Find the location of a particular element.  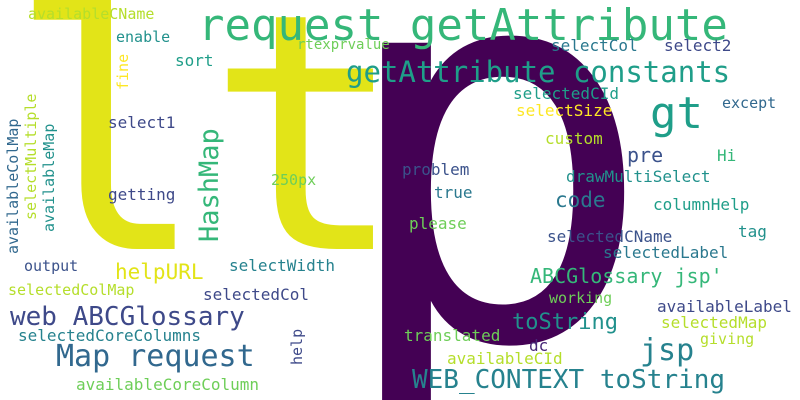

word-selectedcname: selectedCName is located at coordinates (610, 236).